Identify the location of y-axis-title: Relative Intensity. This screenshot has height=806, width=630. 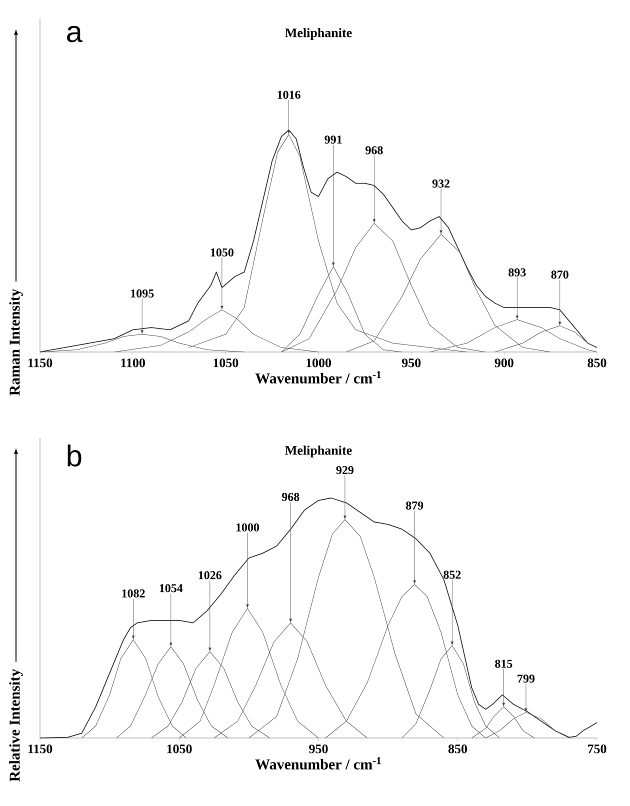
(16, 725).